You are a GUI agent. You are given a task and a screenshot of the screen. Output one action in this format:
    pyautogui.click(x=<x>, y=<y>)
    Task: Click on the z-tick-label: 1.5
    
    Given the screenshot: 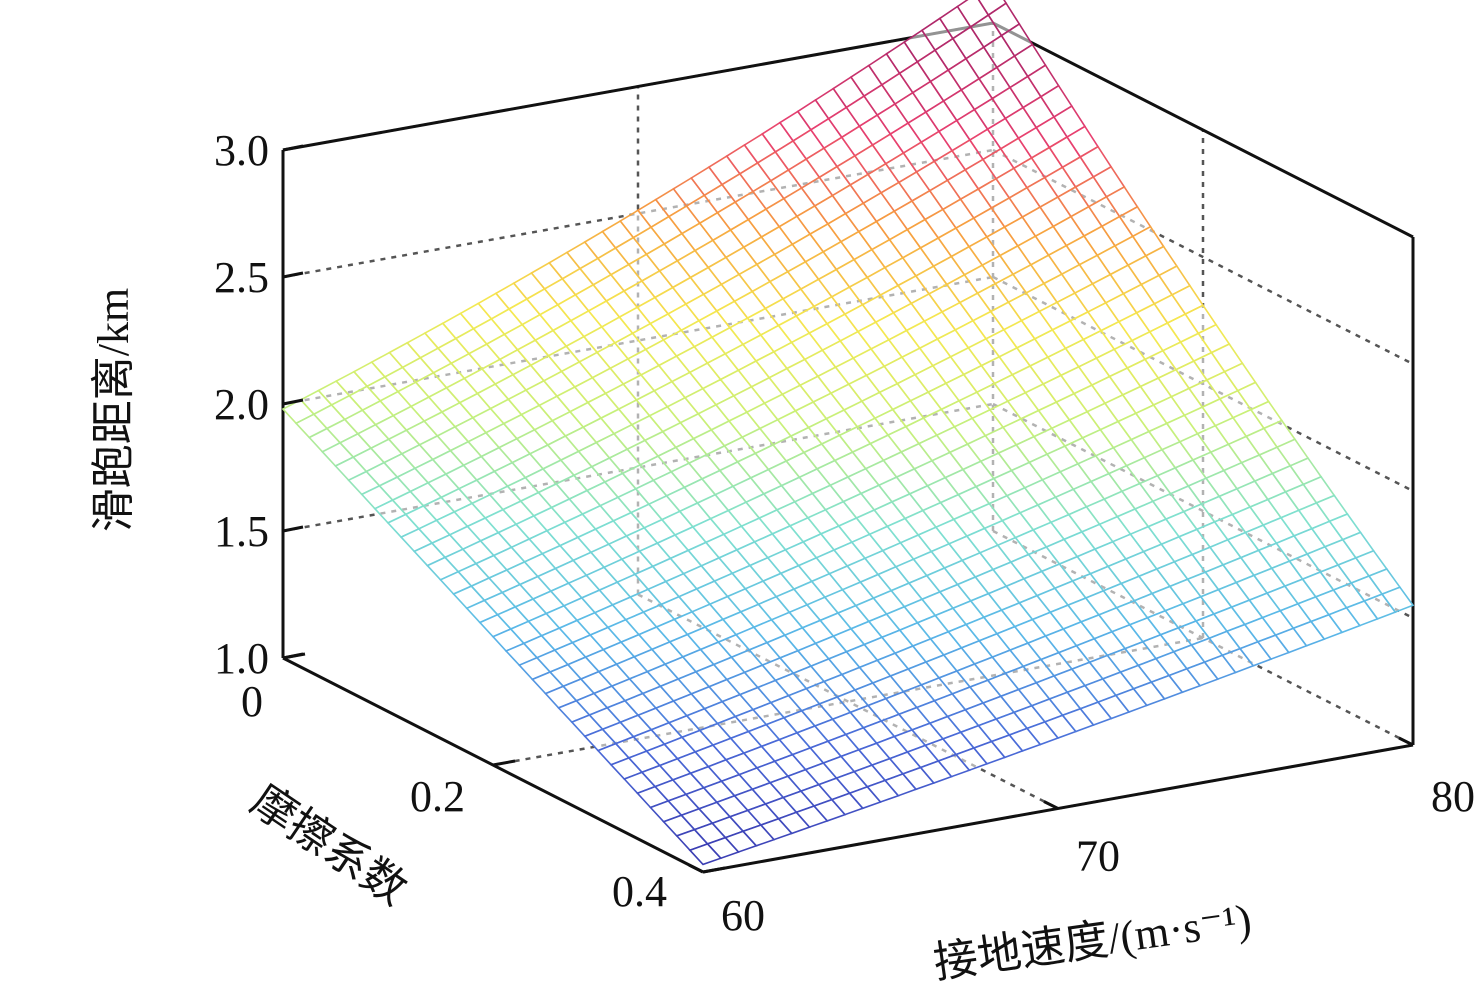 What is the action you would take?
    pyautogui.click(x=241, y=531)
    